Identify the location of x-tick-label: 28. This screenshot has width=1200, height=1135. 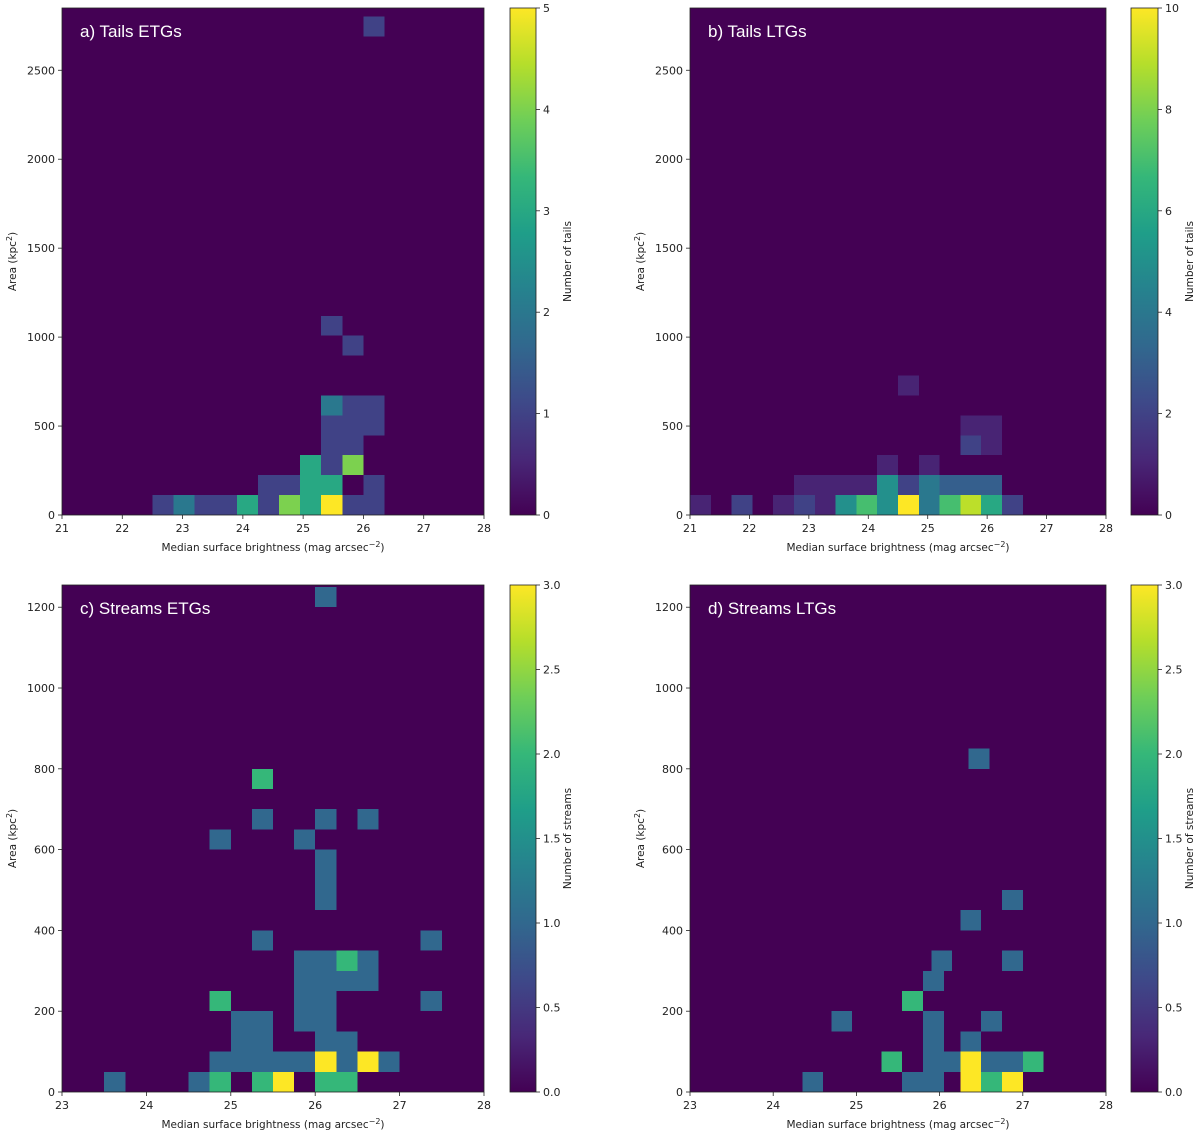
(484, 528).